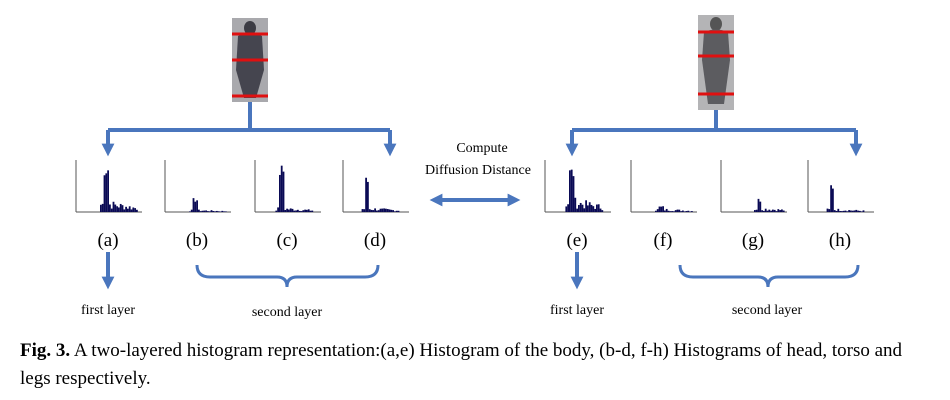 This screenshot has width=950, height=400. Describe the element at coordinates (716, 62) in the screenshot. I see `person-image-right` at that location.